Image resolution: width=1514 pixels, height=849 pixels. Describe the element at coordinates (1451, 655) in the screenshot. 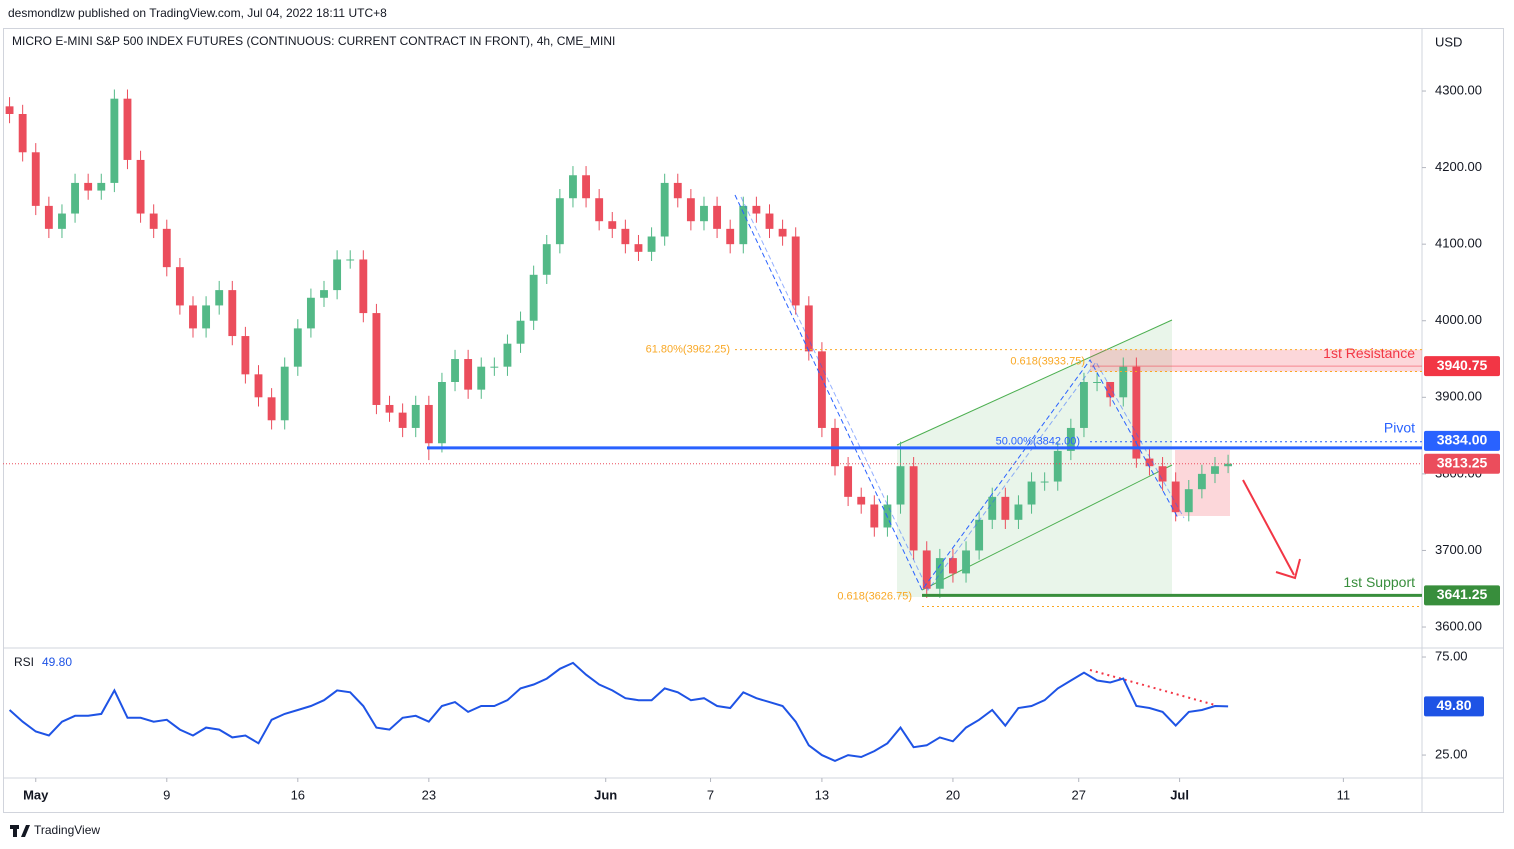

I see `rsi-tick-label: 75.00` at that location.